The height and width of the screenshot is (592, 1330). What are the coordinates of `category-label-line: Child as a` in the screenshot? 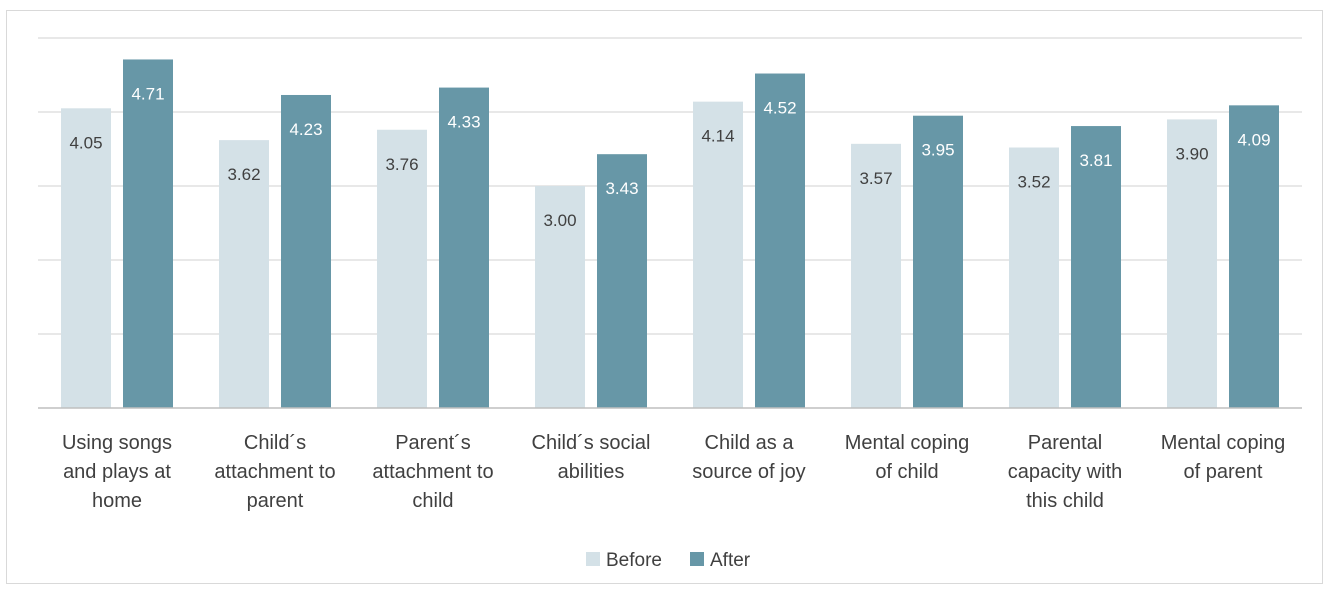 It's located at (750, 443).